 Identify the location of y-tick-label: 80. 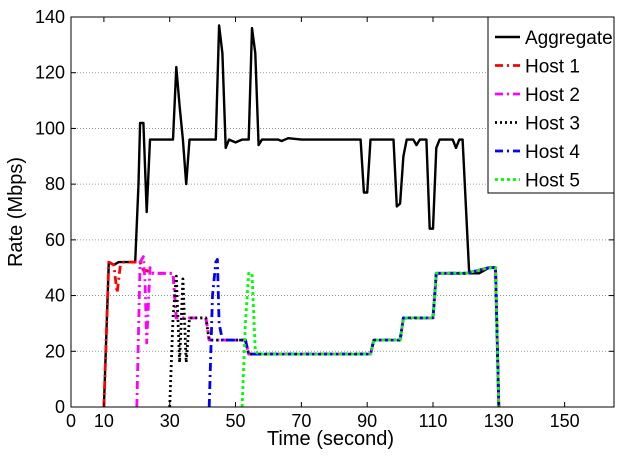
(55, 184).